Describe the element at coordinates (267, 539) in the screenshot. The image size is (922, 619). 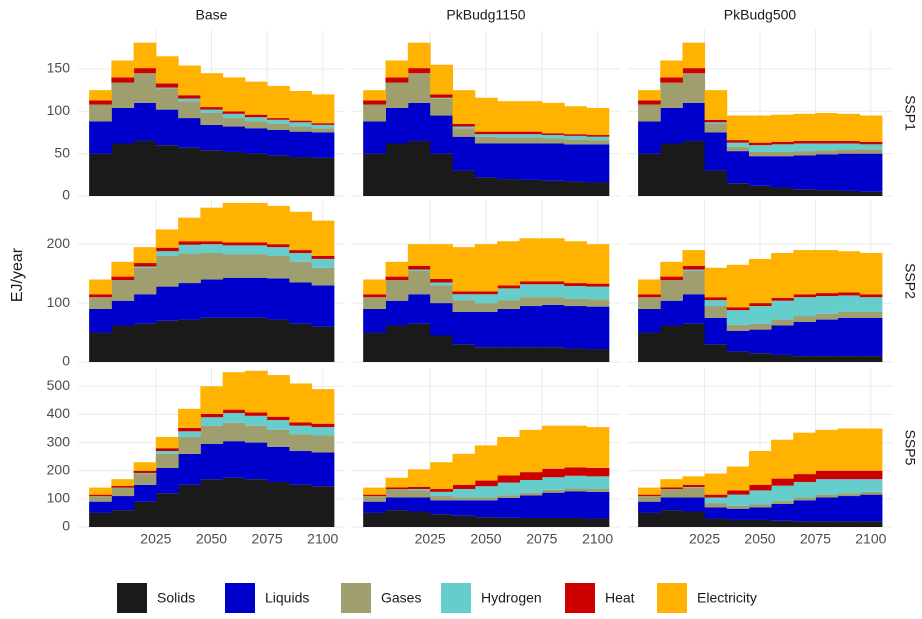
I see `x-tick-label: 2075` at that location.